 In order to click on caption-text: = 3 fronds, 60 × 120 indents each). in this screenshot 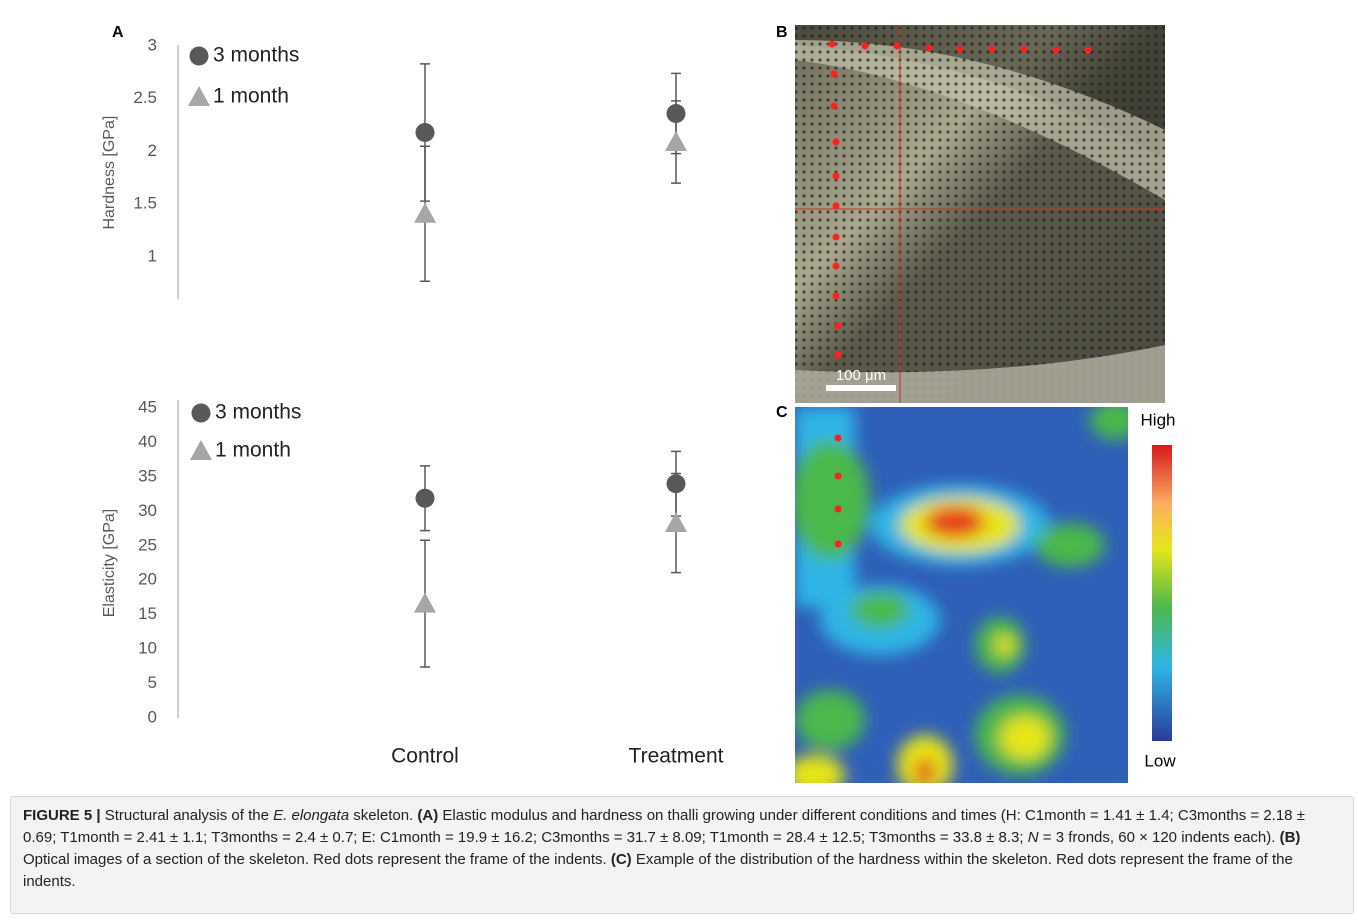, I will do `click(1159, 837)`.